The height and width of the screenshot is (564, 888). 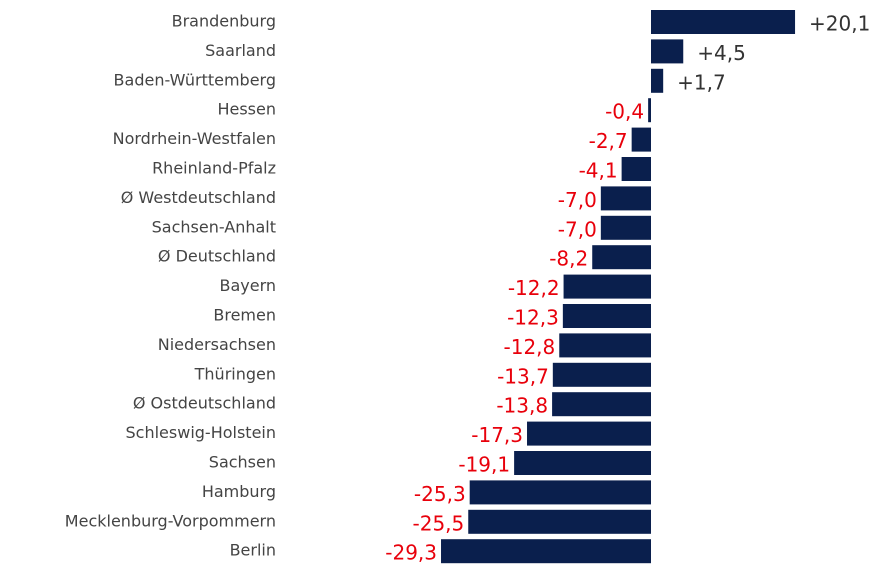 I want to click on value-label: +4,5, so click(x=721, y=53).